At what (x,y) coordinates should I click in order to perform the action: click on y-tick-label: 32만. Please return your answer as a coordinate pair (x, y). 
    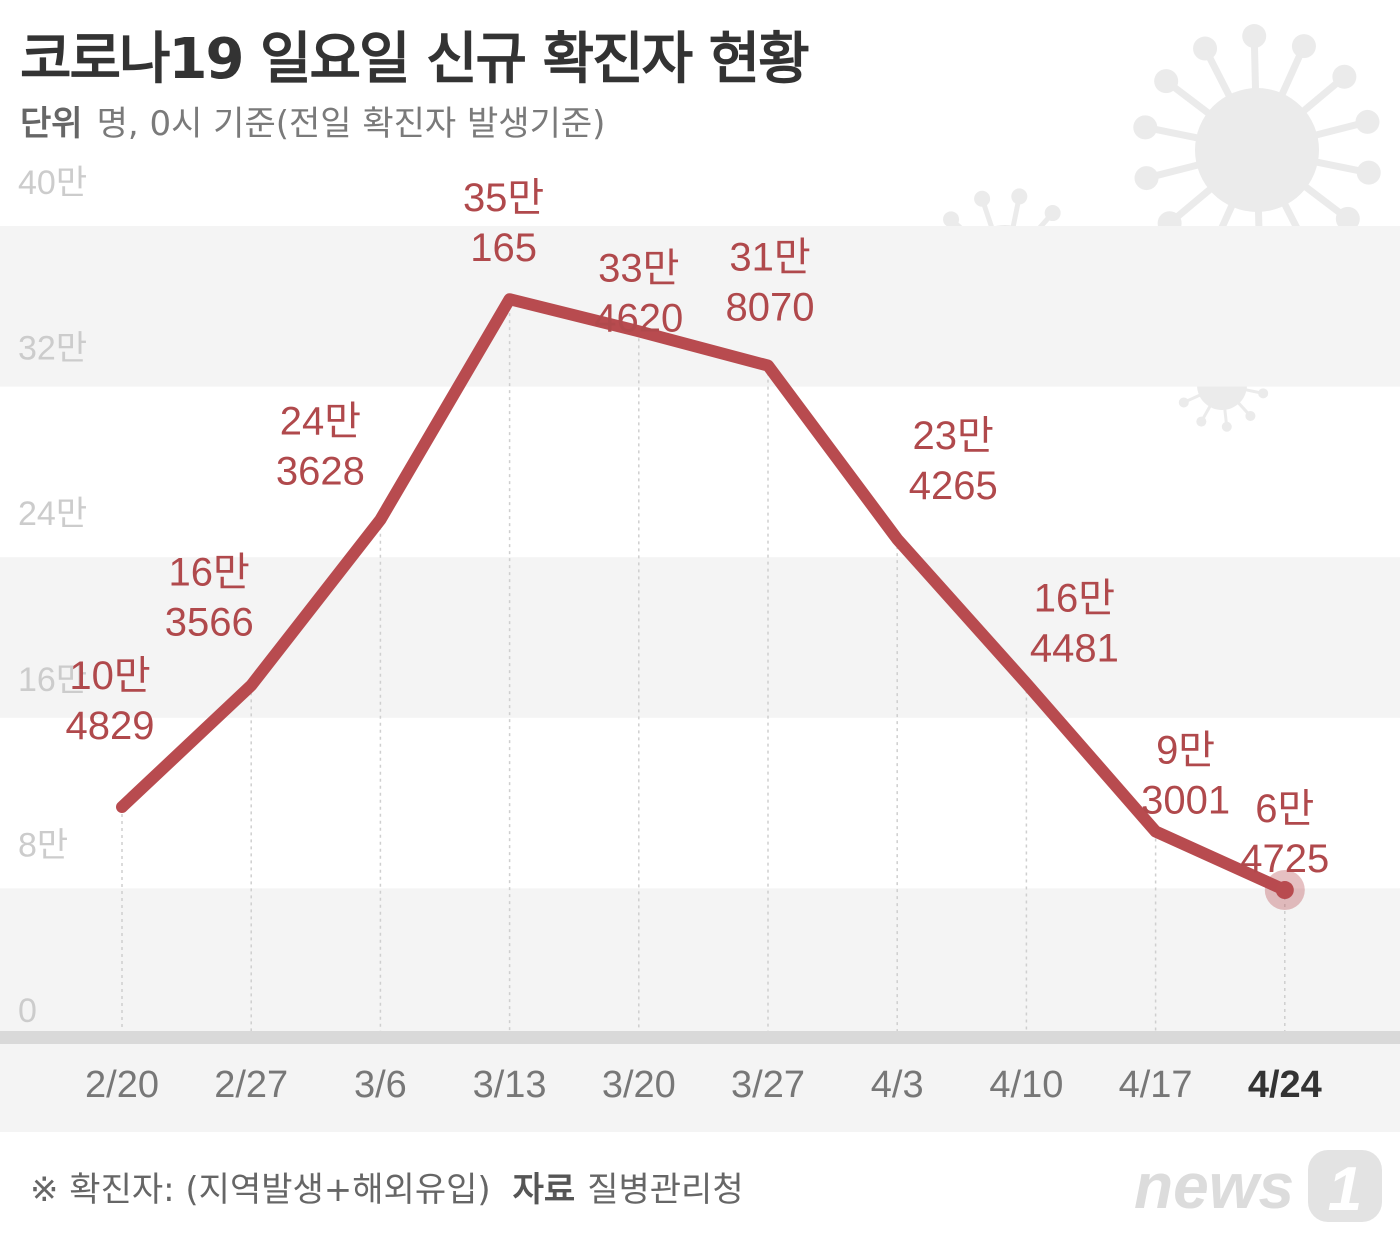
    Looking at the image, I should click on (52, 349).